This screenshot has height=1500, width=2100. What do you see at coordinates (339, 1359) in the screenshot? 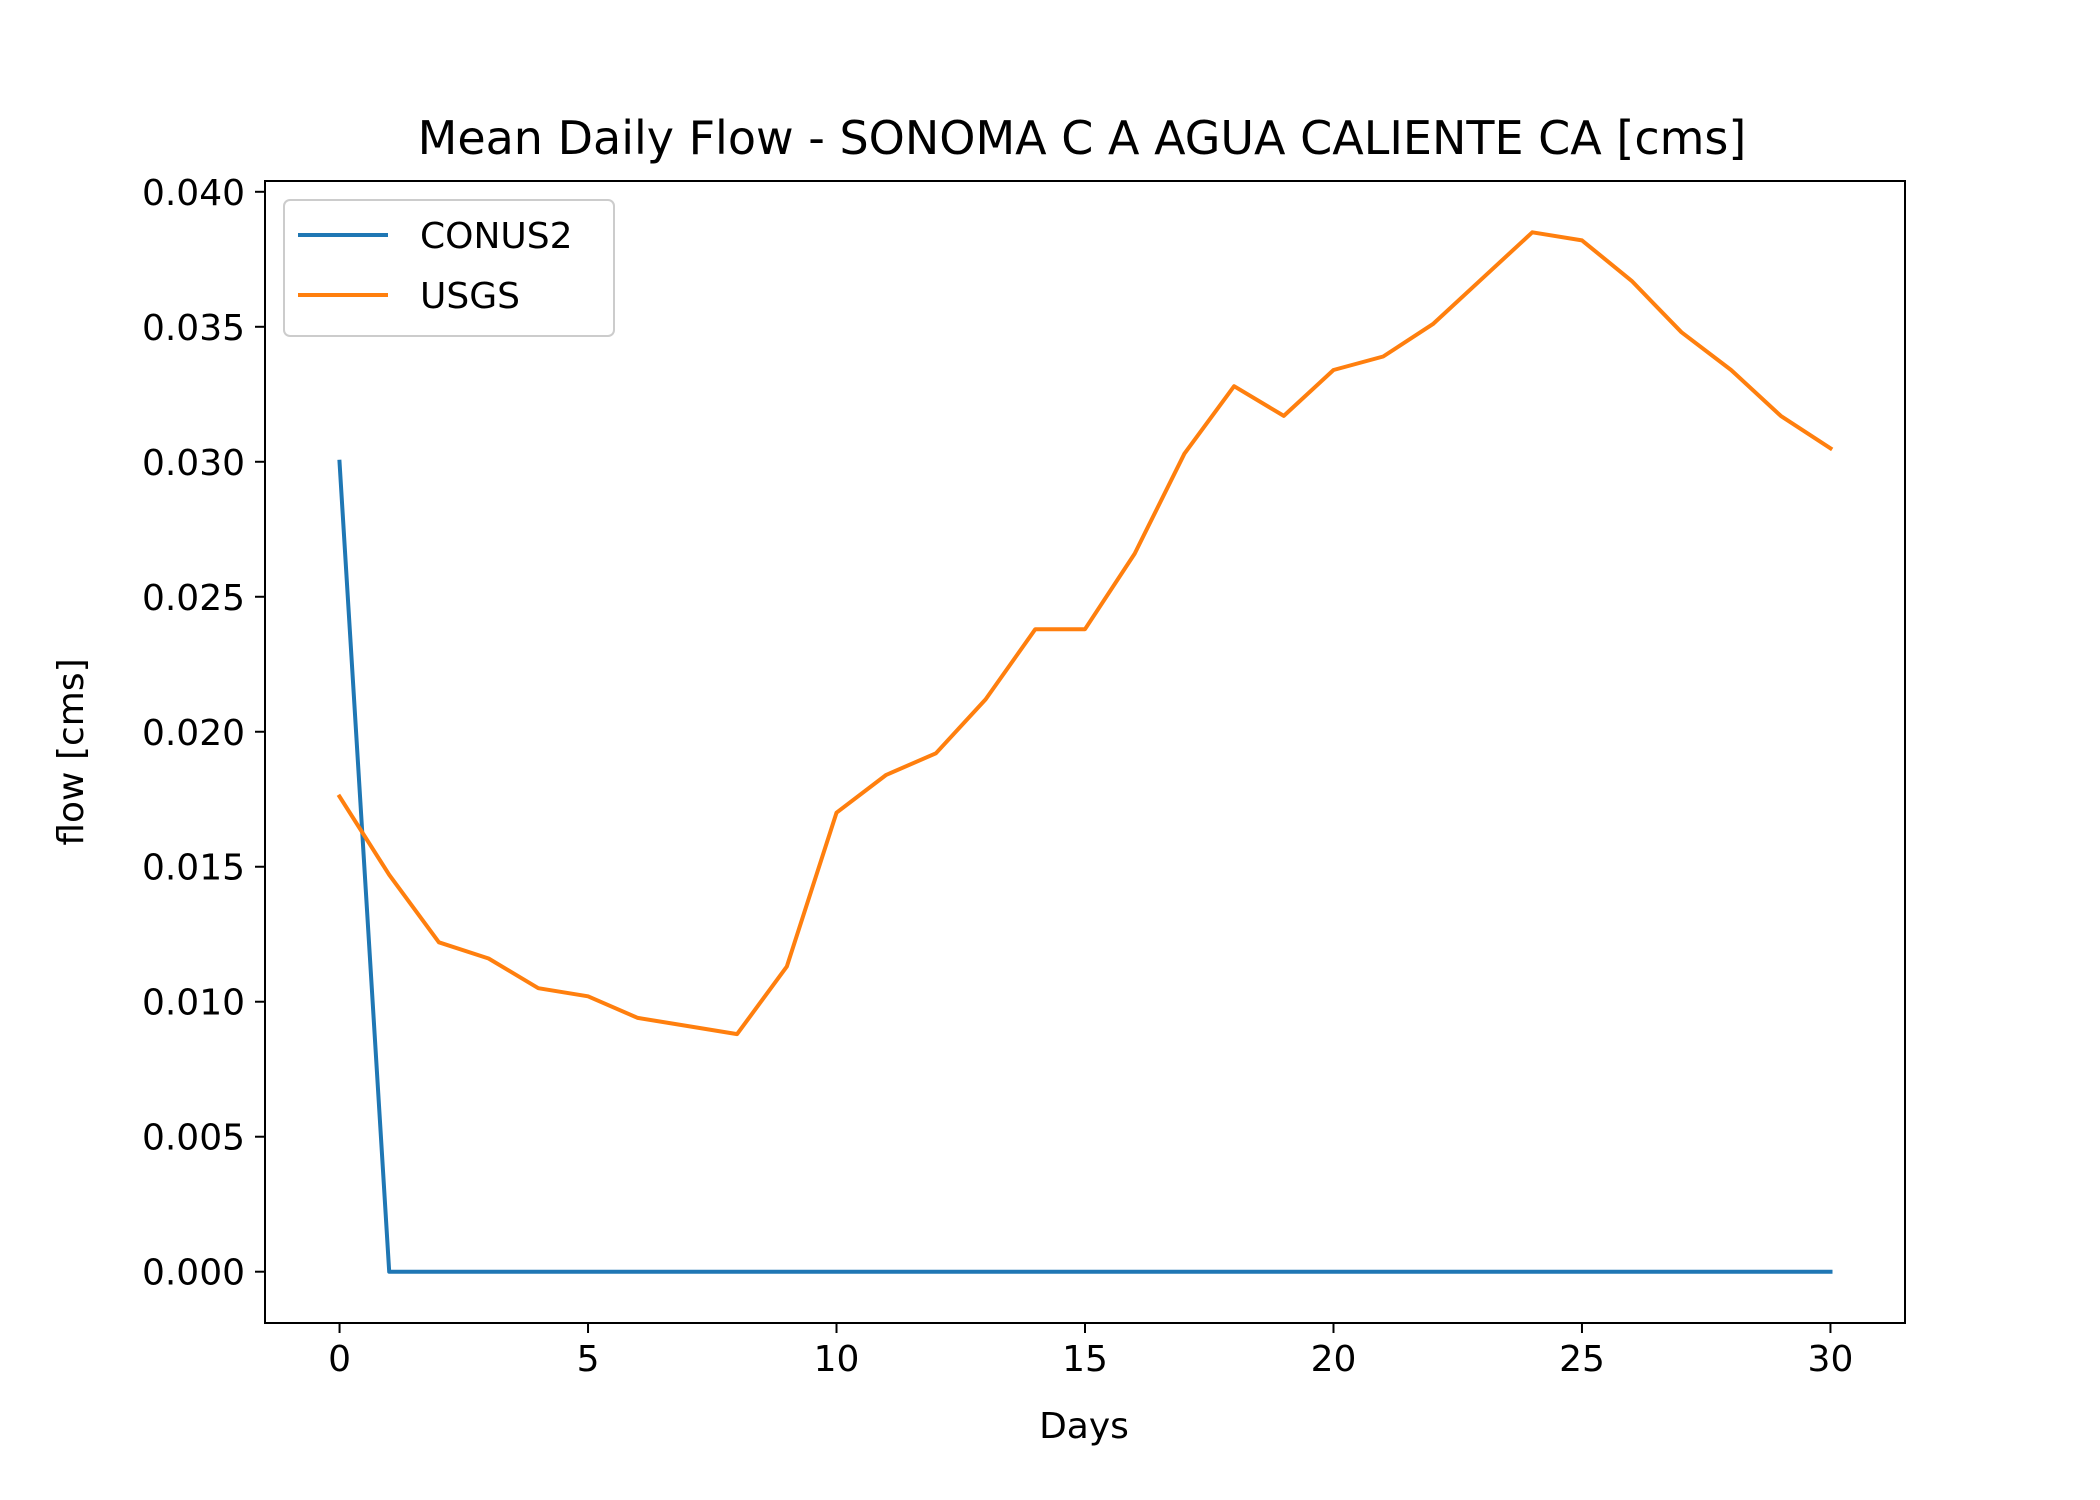
I see `x-tick-label: 0` at bounding box center [339, 1359].